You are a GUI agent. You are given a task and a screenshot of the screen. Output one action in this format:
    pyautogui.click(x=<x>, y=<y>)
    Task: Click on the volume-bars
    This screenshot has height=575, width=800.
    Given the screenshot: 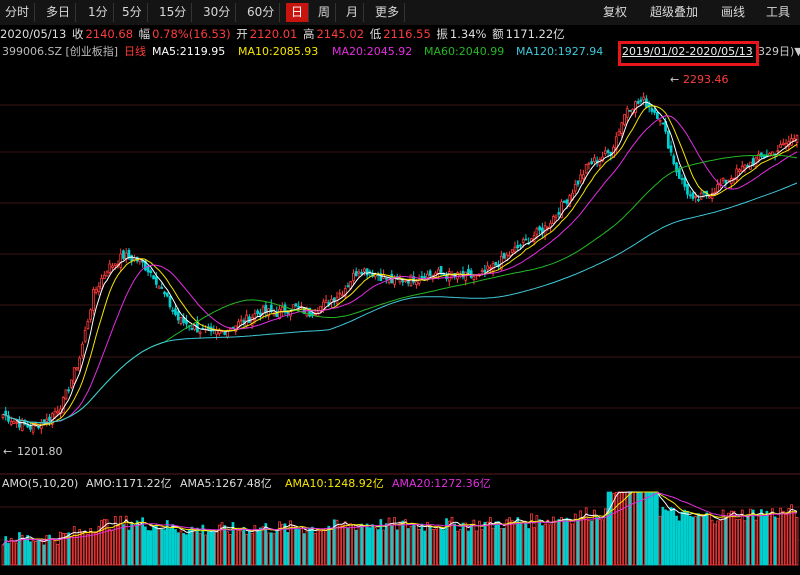 What is the action you would take?
    pyautogui.click(x=400, y=528)
    